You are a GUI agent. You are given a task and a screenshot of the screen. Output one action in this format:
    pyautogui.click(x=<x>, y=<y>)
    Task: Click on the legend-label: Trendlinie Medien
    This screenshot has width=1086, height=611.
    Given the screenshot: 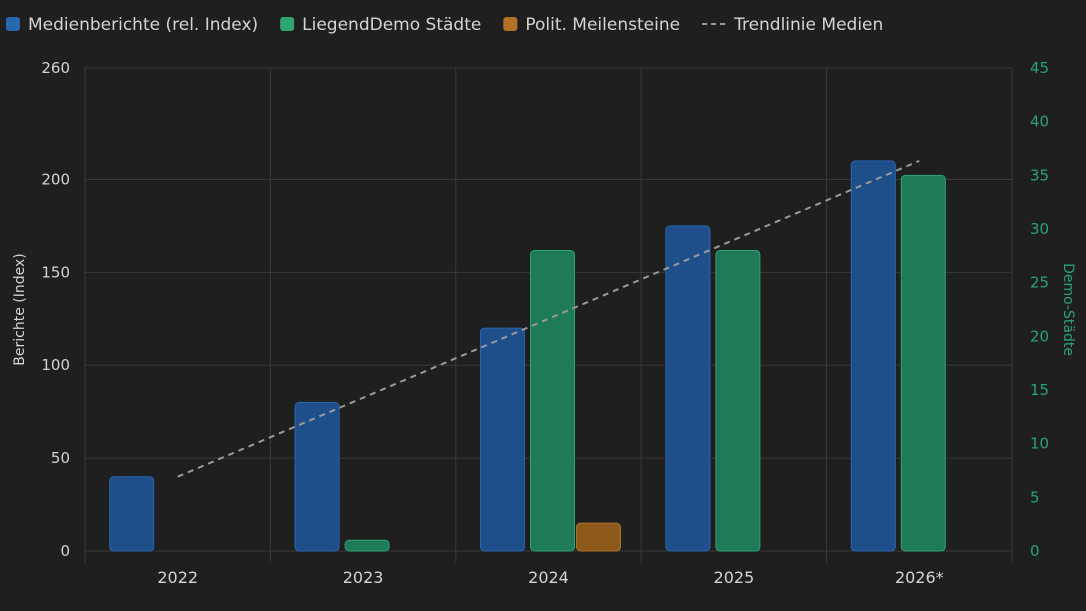 What is the action you would take?
    pyautogui.click(x=808, y=25)
    